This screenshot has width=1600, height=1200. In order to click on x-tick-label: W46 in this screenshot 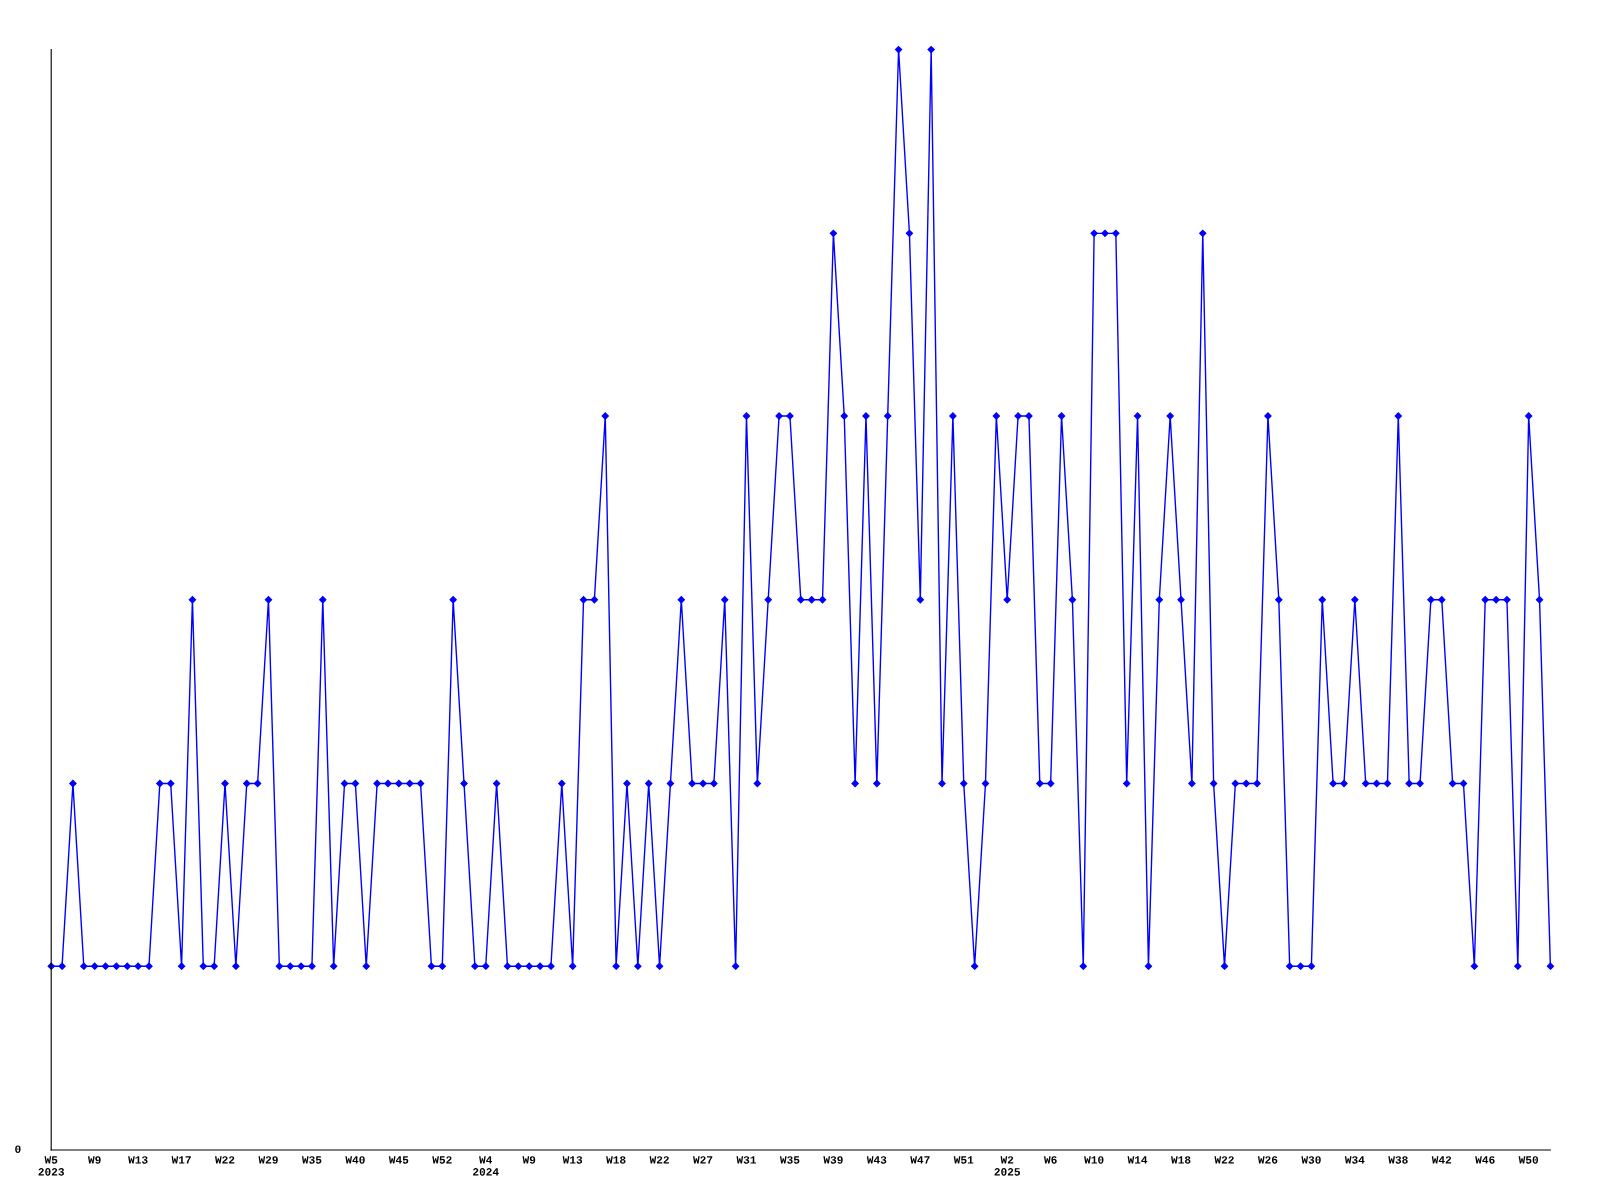, I will do `click(1485, 1160)`.